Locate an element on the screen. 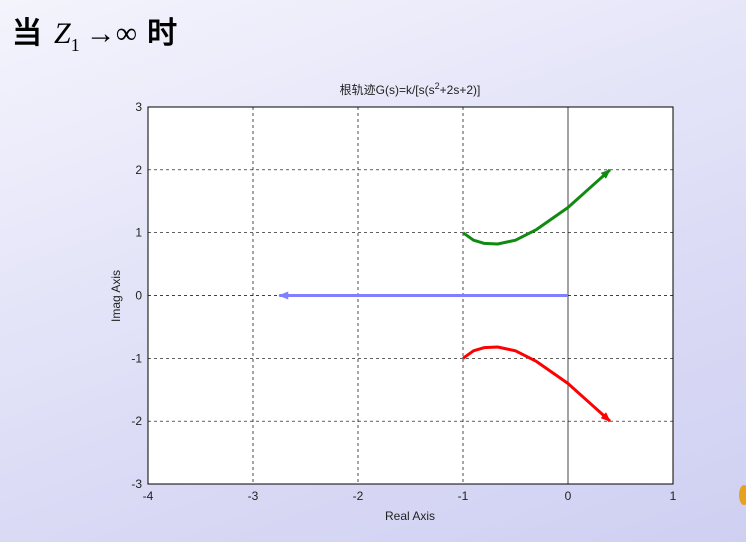 Image resolution: width=746 pixels, height=542 pixels. x-tick-label: -4 is located at coordinates (148, 496).